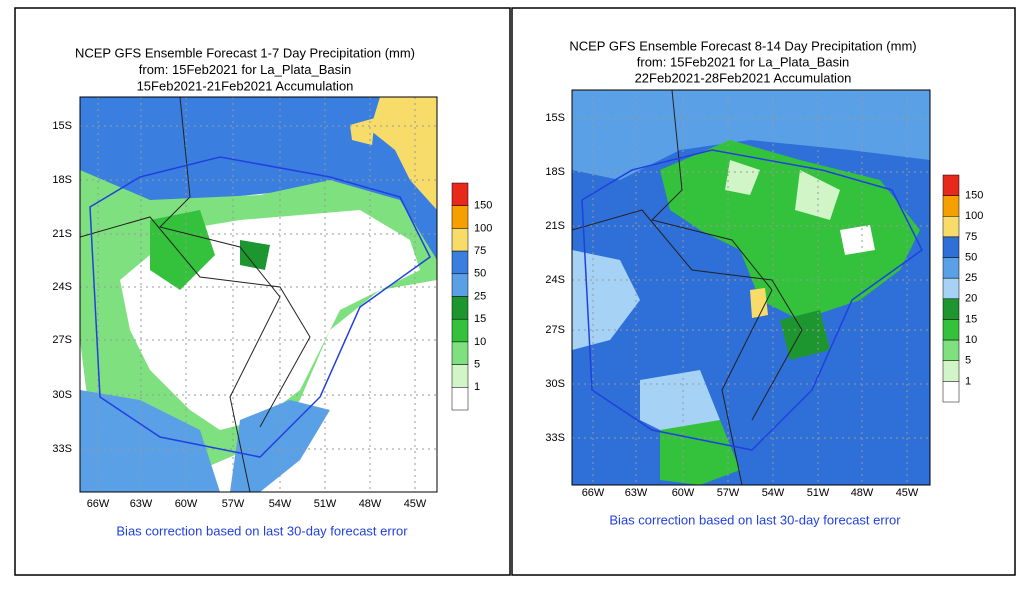 This screenshot has height=590, width=1024. What do you see at coordinates (743, 77) in the screenshot?
I see `map-title: 22Feb2021-28Feb2021 Accumulation` at bounding box center [743, 77].